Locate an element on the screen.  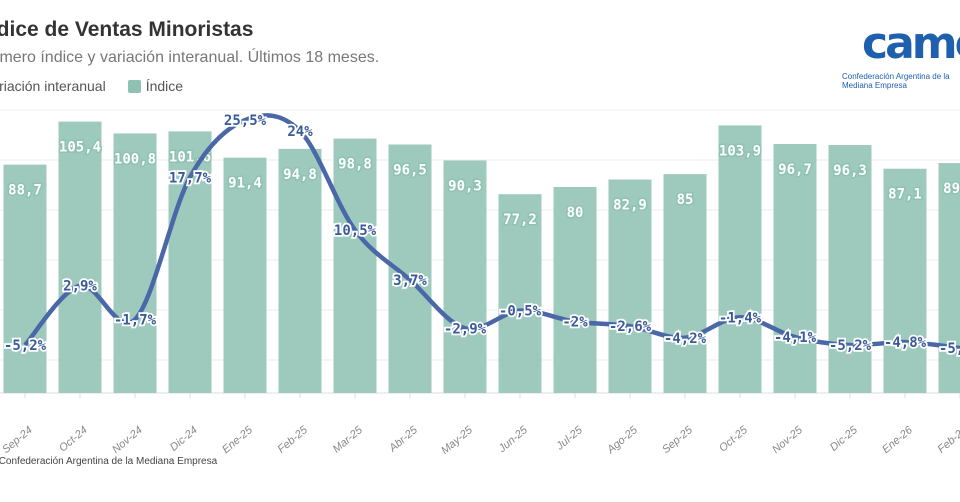
x-tick-label: Feb-25 is located at coordinates (293, 440).